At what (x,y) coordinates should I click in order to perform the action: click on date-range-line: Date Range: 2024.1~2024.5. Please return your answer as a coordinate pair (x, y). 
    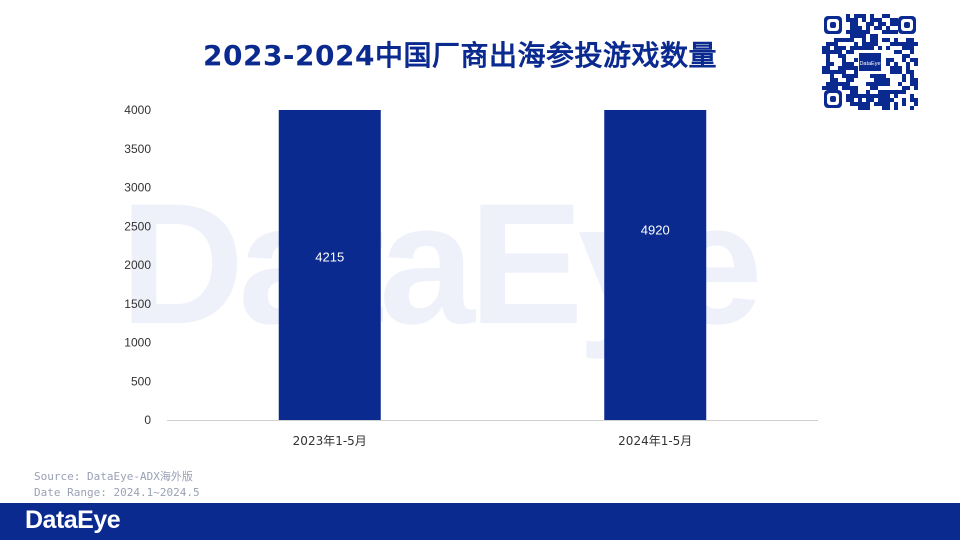
    Looking at the image, I should click on (117, 492).